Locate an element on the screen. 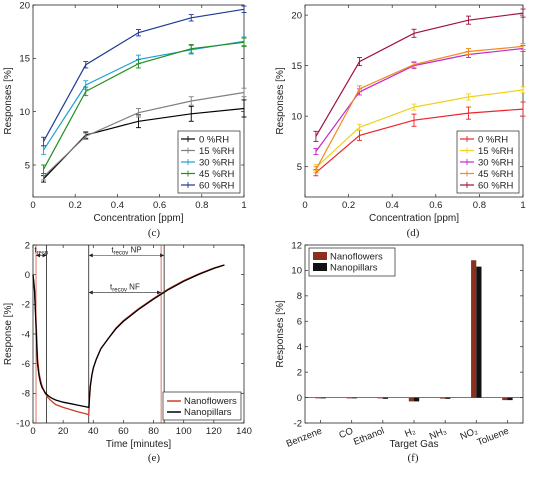 The image size is (550, 482). y-tick-label: 12 is located at coordinates (296, 245).